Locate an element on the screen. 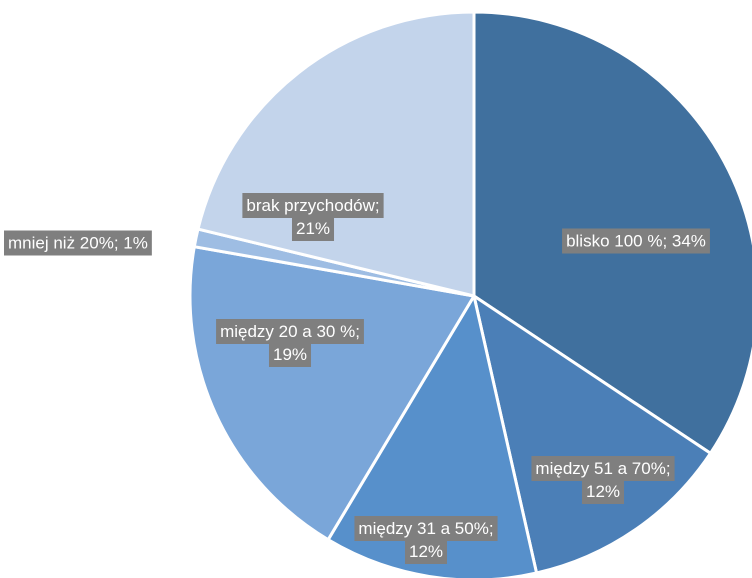  data-label-text: 21% is located at coordinates (313, 228).